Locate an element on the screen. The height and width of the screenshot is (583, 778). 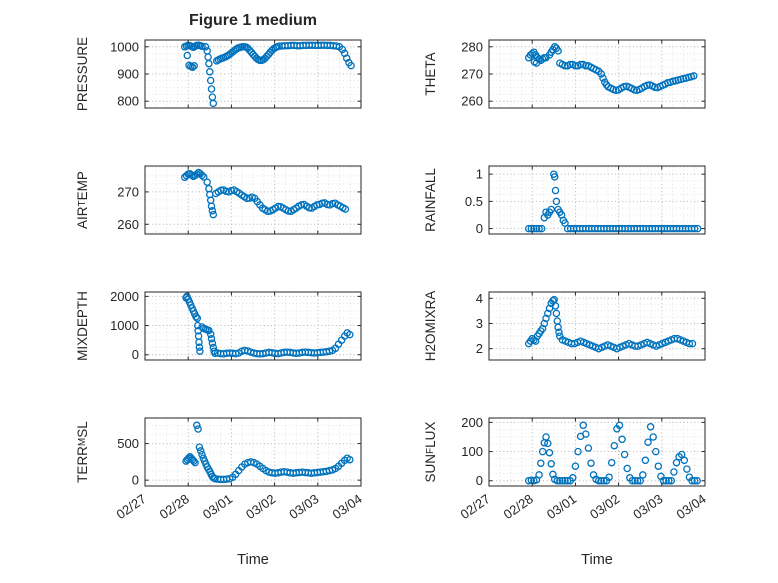
y-tick-label: 0 is located at coordinates (135, 480).